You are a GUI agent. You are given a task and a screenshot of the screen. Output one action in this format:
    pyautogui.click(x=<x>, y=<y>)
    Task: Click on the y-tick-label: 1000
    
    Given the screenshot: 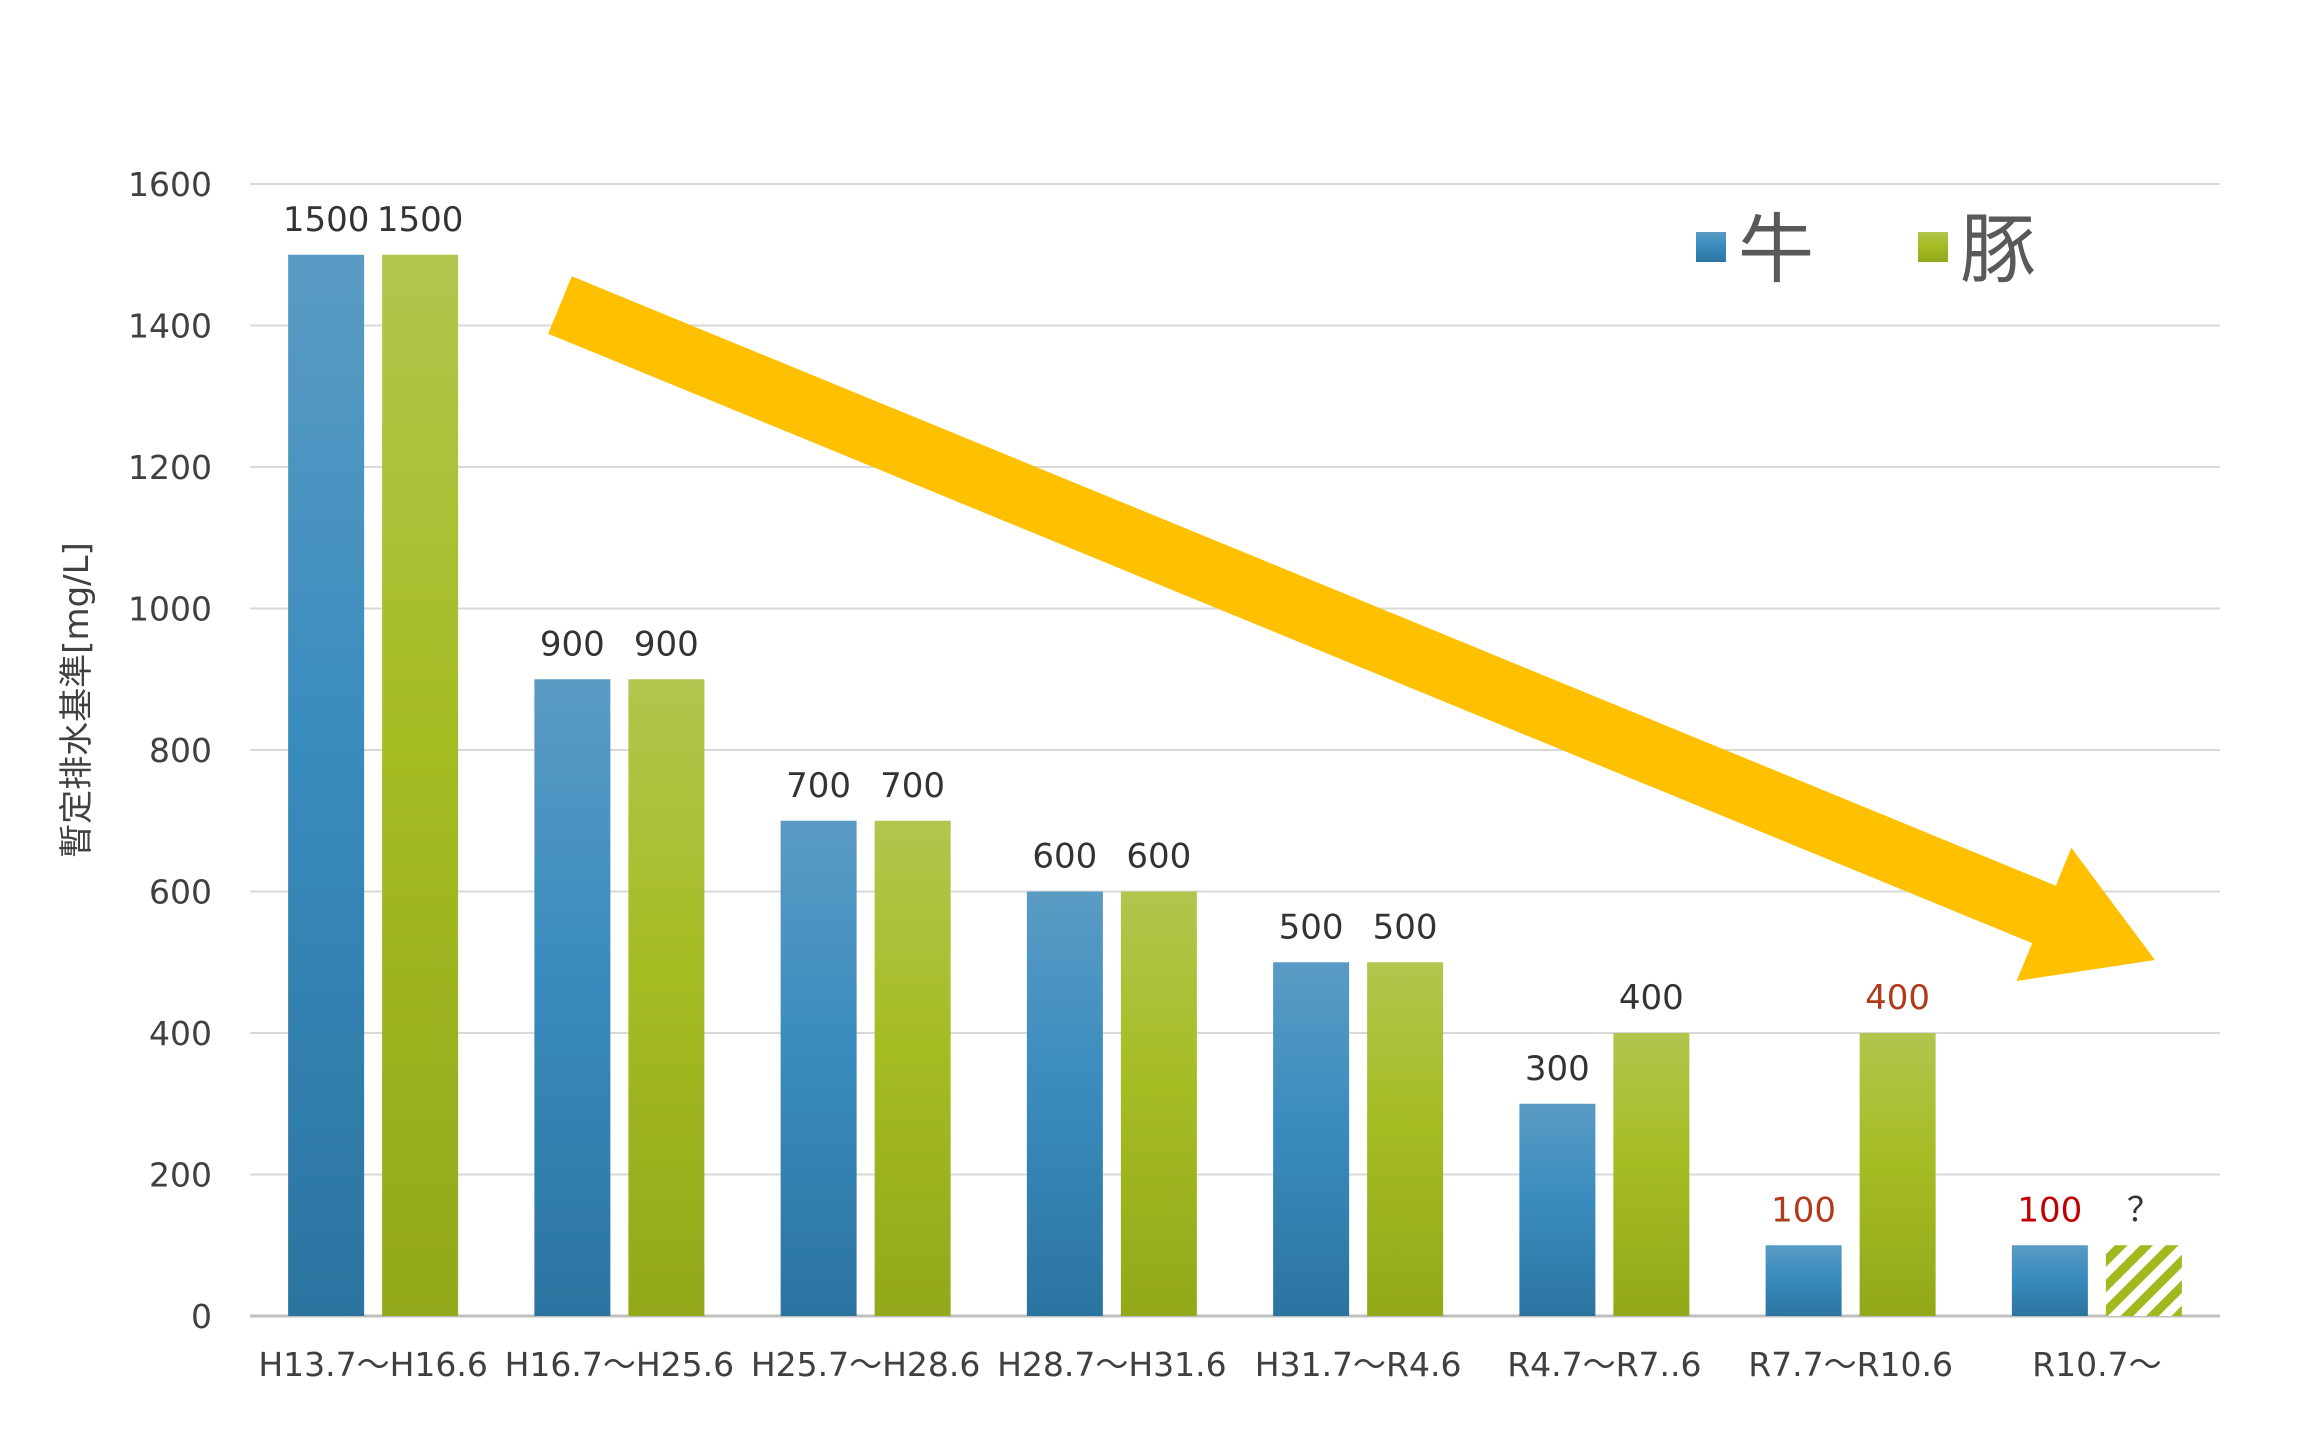 What is the action you would take?
    pyautogui.click(x=170, y=609)
    